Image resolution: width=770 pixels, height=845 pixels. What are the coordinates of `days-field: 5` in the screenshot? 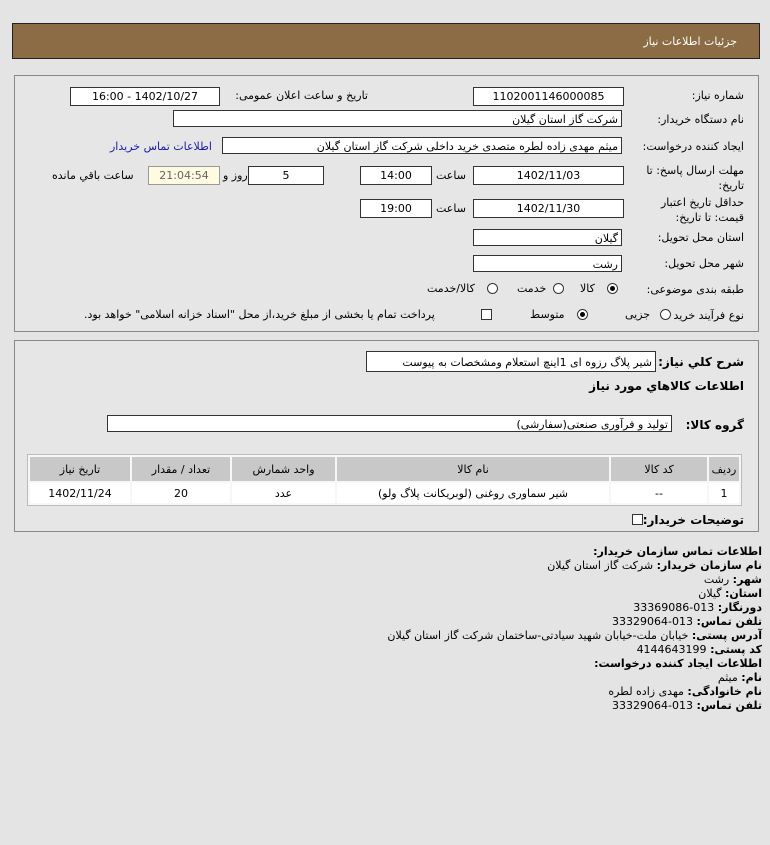 It's located at (286, 175).